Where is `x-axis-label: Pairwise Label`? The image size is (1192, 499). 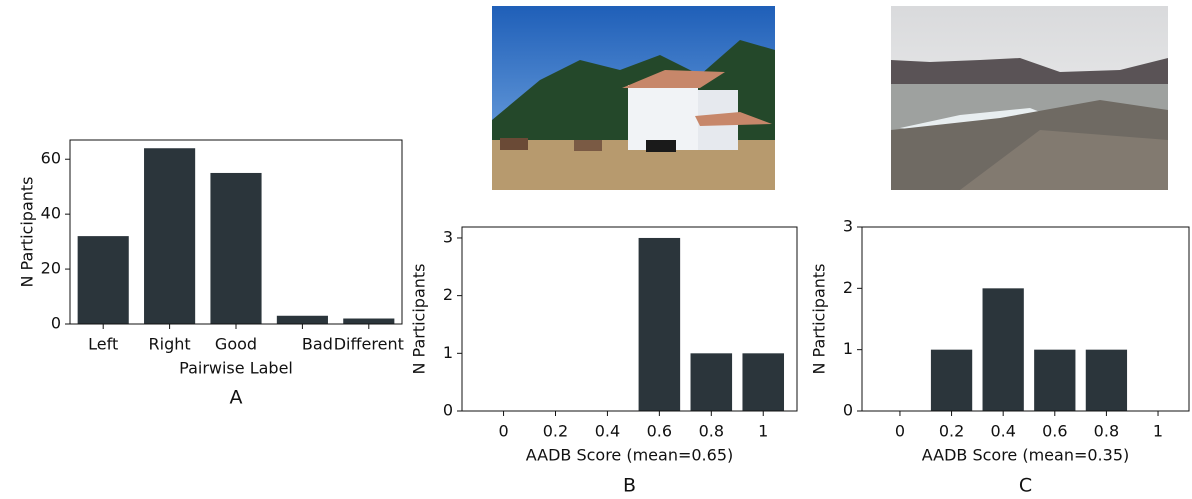 x-axis-label: Pairwise Label is located at coordinates (236, 368).